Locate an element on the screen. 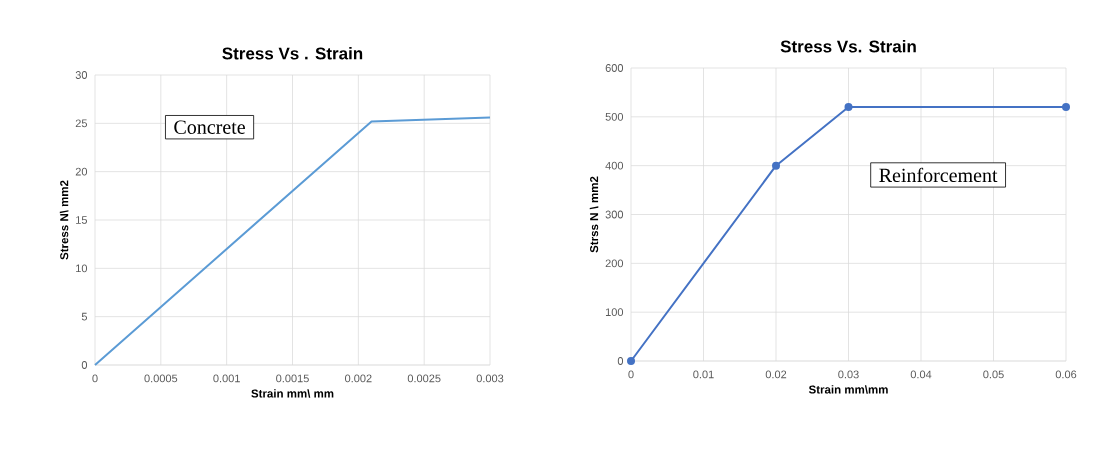 The width and height of the screenshot is (1099, 450). annotation: Concrete is located at coordinates (209, 127).